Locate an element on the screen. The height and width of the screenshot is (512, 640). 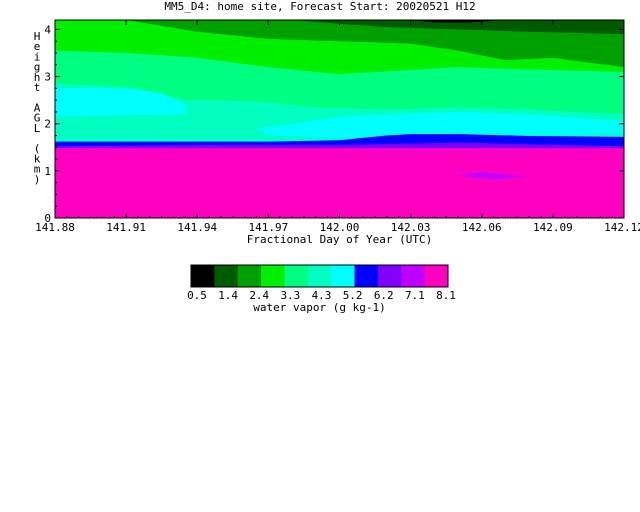
y-tick-label: 1 is located at coordinates (47, 171).